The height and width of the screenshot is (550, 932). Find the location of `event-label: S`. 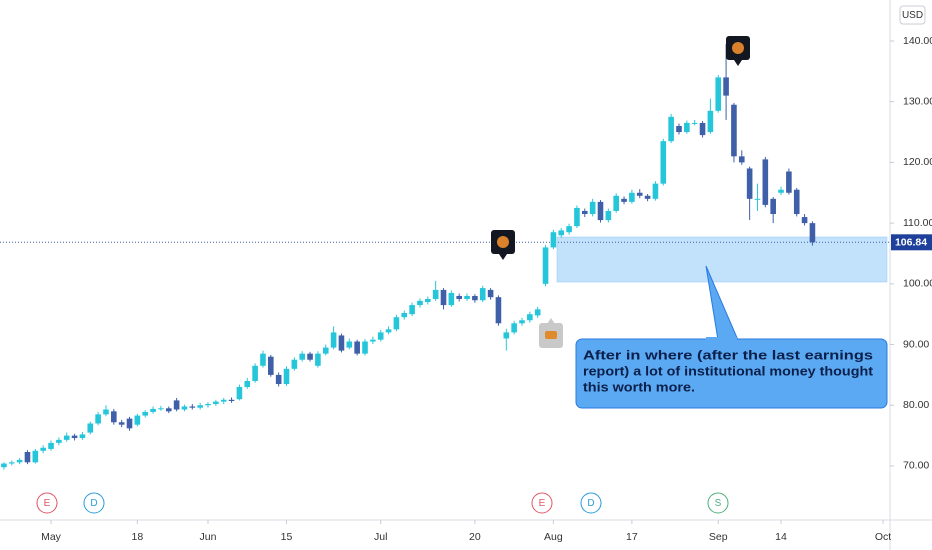

event-label: S is located at coordinates (718, 503).